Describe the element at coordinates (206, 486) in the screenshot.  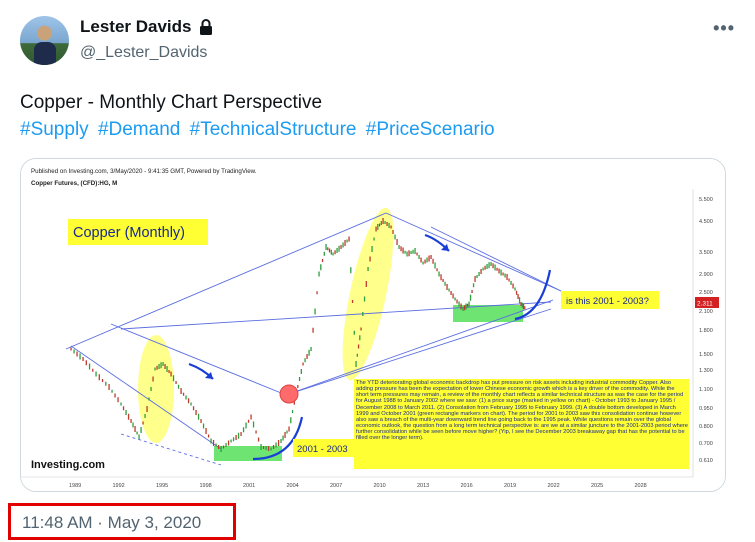
I see `x-tick-label: 1998` at that location.